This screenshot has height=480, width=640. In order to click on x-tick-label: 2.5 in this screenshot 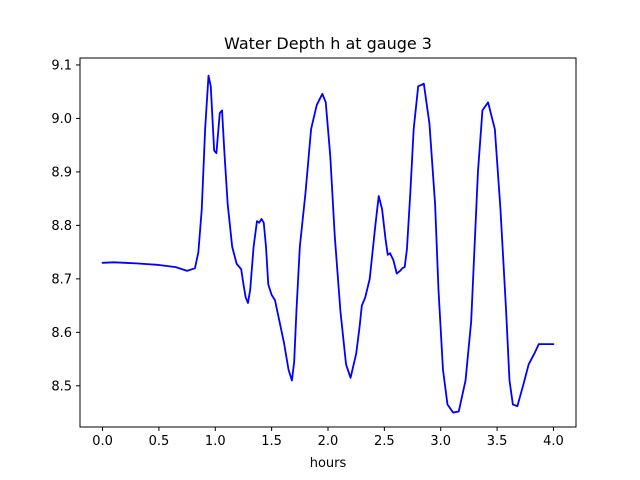, I will do `click(384, 441)`.